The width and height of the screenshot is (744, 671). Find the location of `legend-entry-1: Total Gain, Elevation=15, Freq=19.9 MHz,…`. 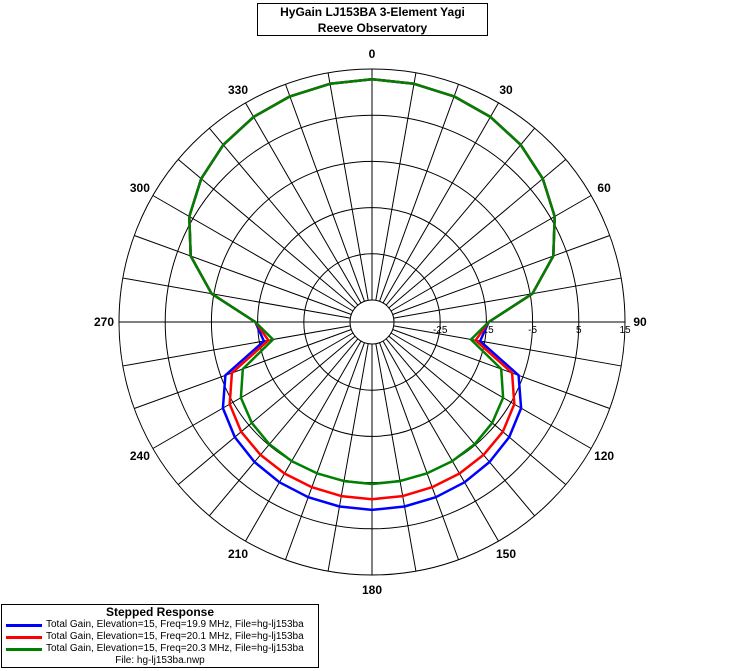

legend-entry-1: Total Gain, Elevation=15, Freq=19.9 MHz,… is located at coordinates (160, 625).